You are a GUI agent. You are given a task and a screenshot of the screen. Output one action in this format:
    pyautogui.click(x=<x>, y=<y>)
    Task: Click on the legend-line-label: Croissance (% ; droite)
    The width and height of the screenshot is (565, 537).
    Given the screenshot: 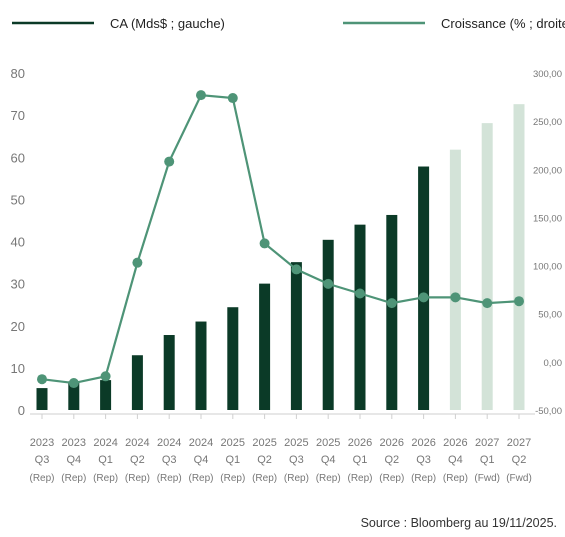 What is the action you would take?
    pyautogui.click(x=503, y=23)
    